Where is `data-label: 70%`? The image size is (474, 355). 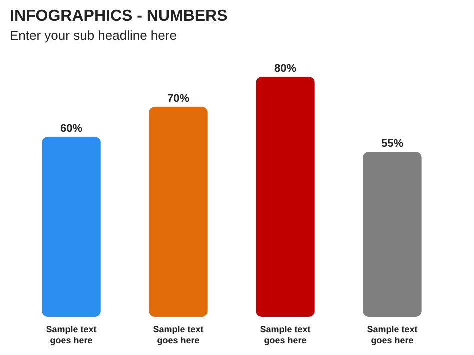 data-label: 70% is located at coordinates (178, 99).